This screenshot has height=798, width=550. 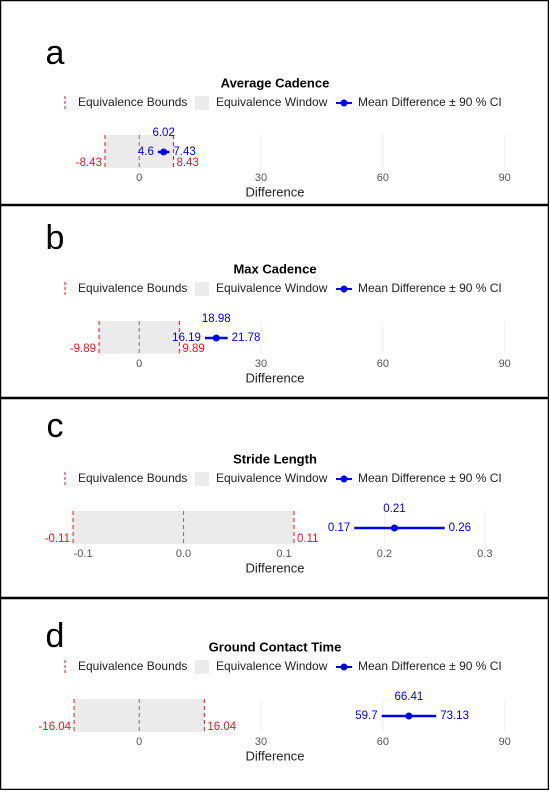 I want to click on panel-letter: b, so click(x=55, y=238).